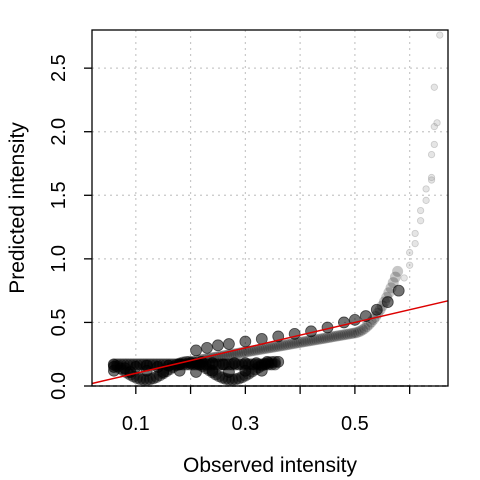  Describe the element at coordinates (17, 208) in the screenshot. I see `y-axis-title: Predicted intensity` at that location.